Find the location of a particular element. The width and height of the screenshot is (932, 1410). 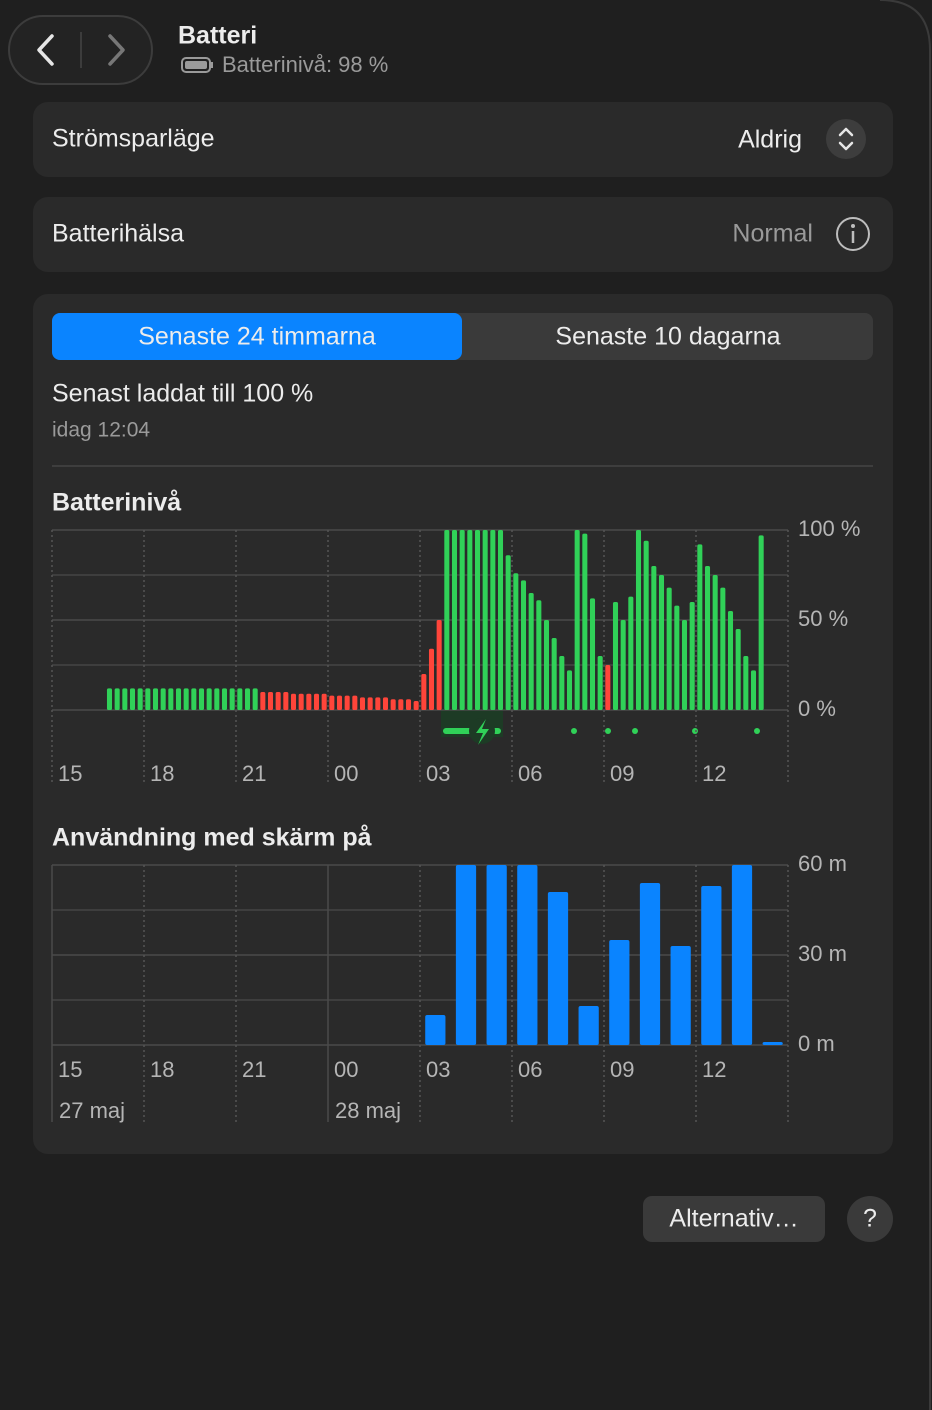

options-button is located at coordinates (734, 1219).